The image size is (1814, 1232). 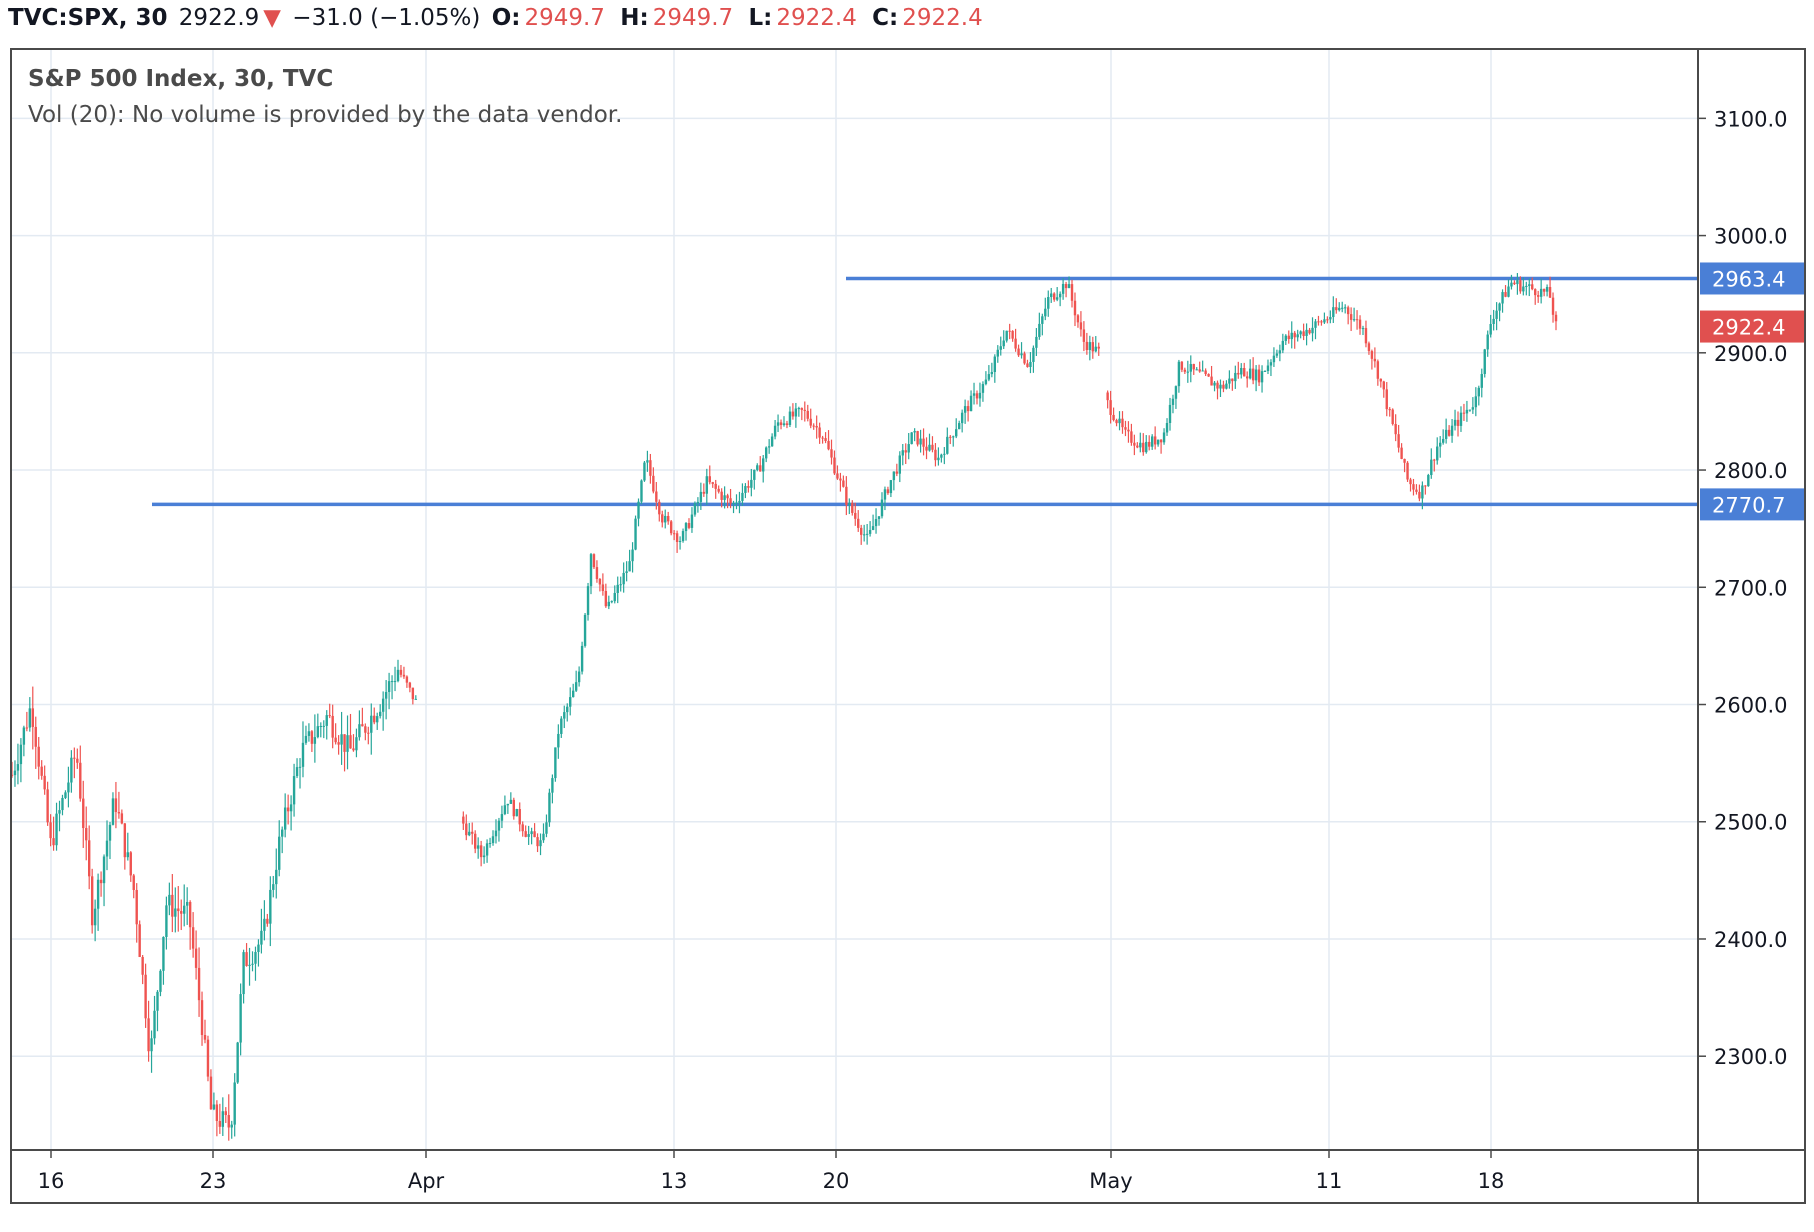 I want to click on low-value: 2922.4, so click(x=816, y=18).